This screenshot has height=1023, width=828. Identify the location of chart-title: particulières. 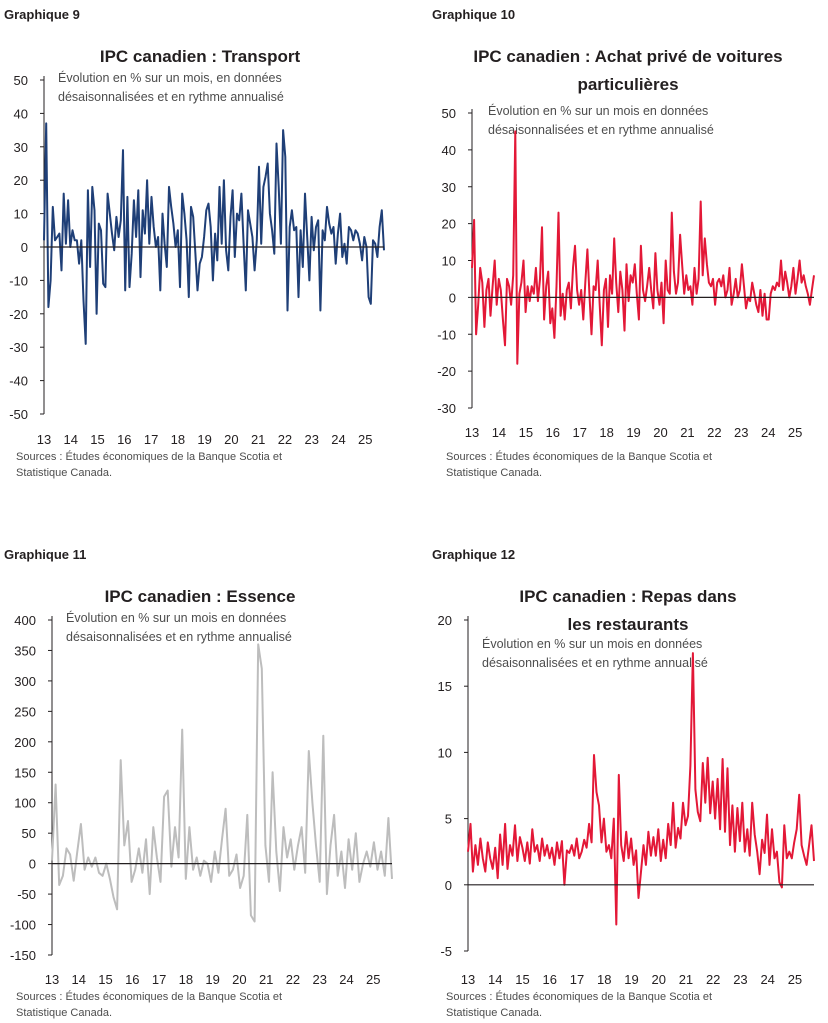
(627, 84).